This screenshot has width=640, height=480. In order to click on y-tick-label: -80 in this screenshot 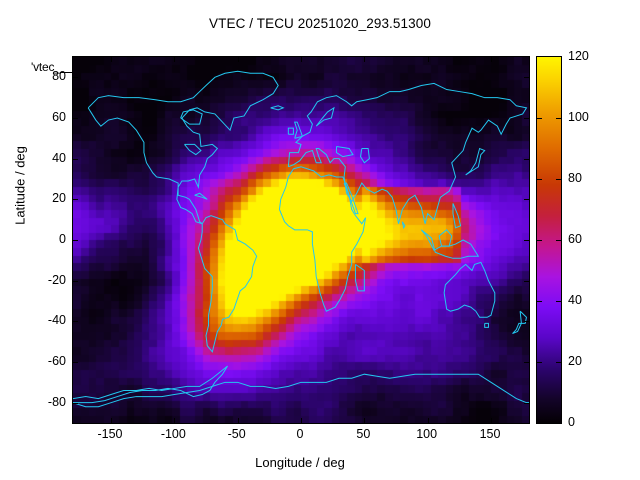, I will do `click(56, 401)`.